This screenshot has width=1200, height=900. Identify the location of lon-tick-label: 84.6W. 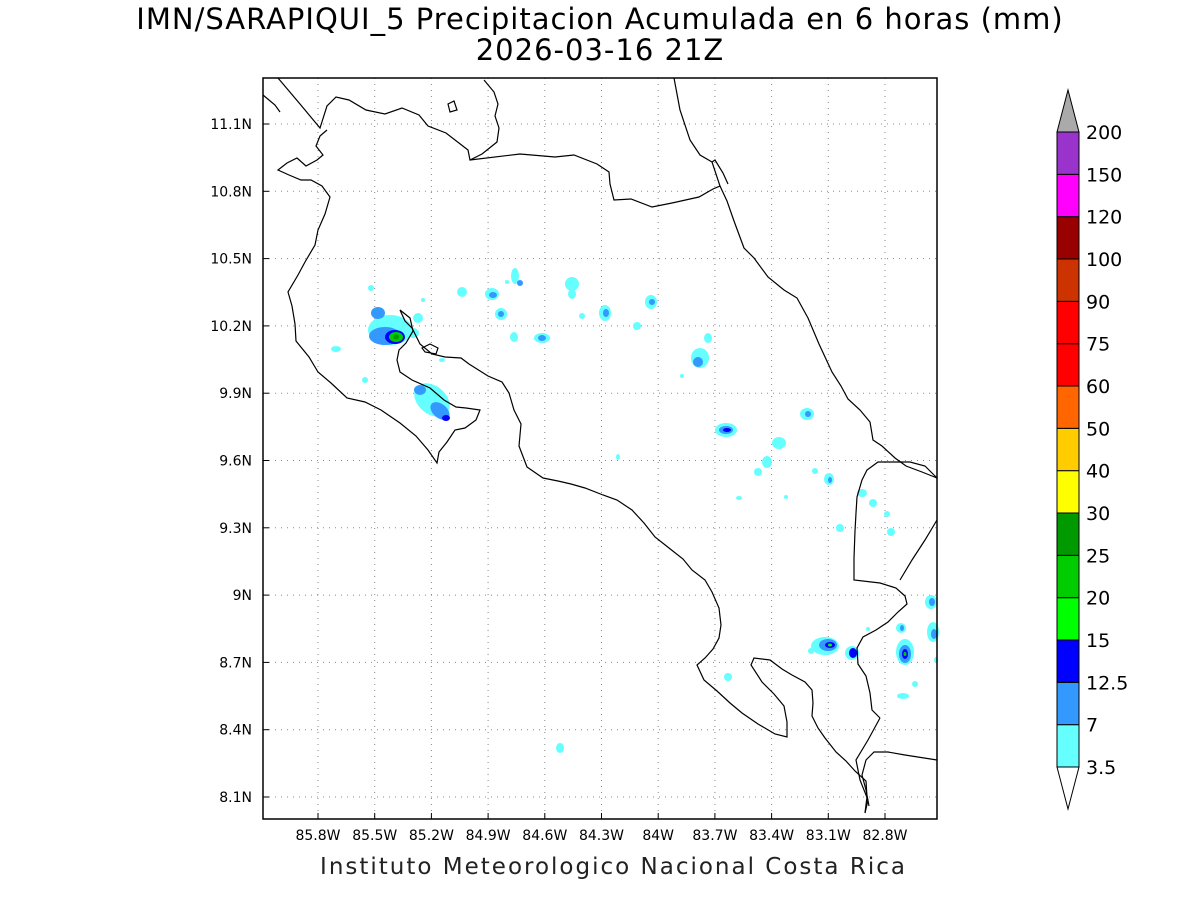
(544, 836).